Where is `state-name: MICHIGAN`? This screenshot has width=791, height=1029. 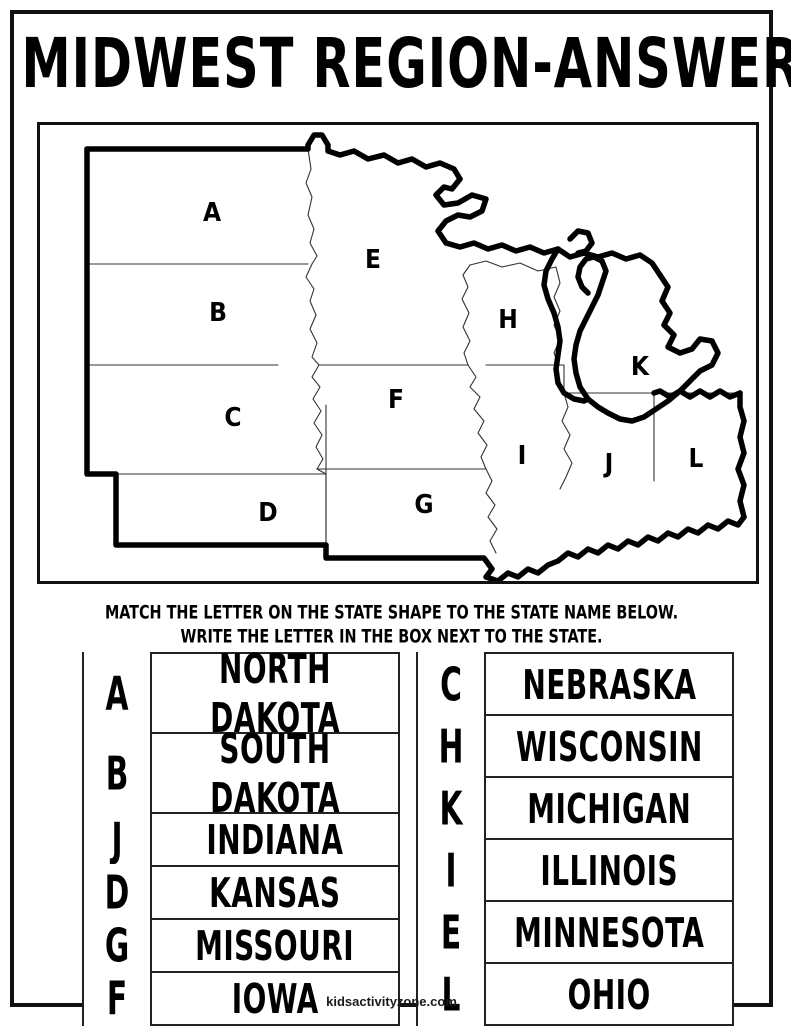
state-name: MICHIGAN is located at coordinates (609, 808).